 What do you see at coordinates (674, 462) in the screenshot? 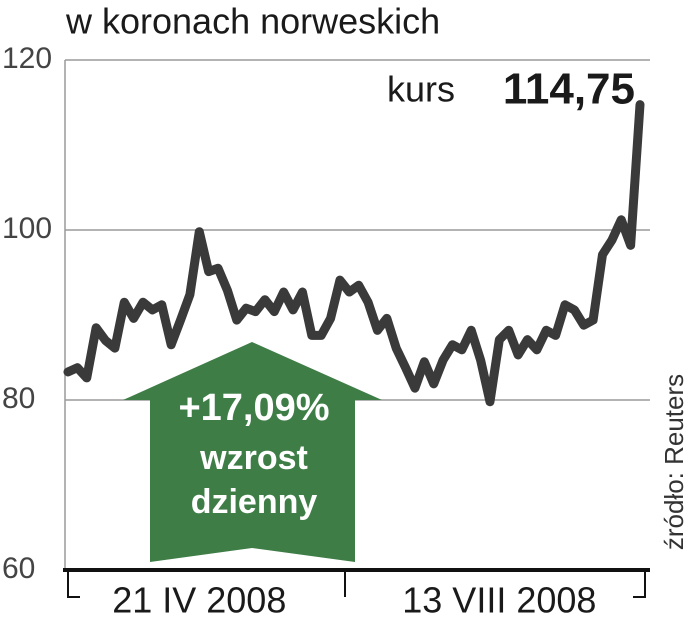
I see `source: źródło: Reuters` at bounding box center [674, 462].